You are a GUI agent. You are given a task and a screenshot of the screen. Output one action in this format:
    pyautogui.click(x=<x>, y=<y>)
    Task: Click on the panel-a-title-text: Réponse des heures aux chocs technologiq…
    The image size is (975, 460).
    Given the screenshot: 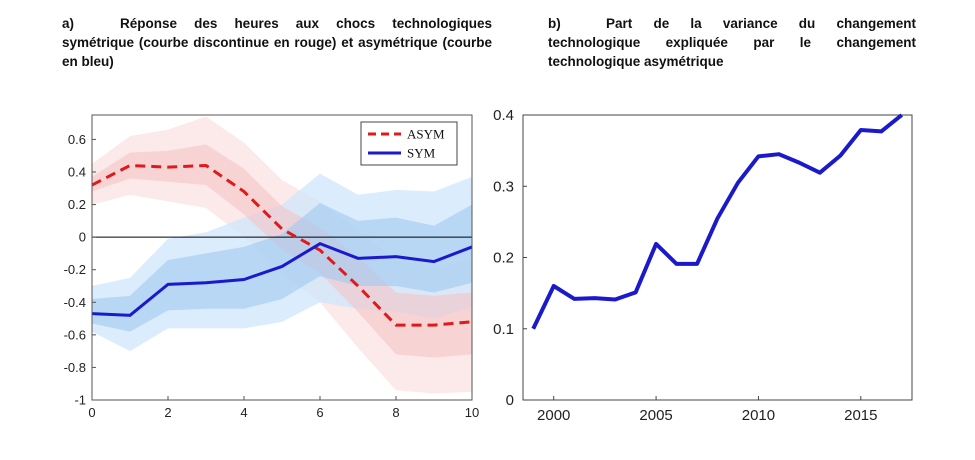 What is the action you would take?
    pyautogui.click(x=277, y=42)
    